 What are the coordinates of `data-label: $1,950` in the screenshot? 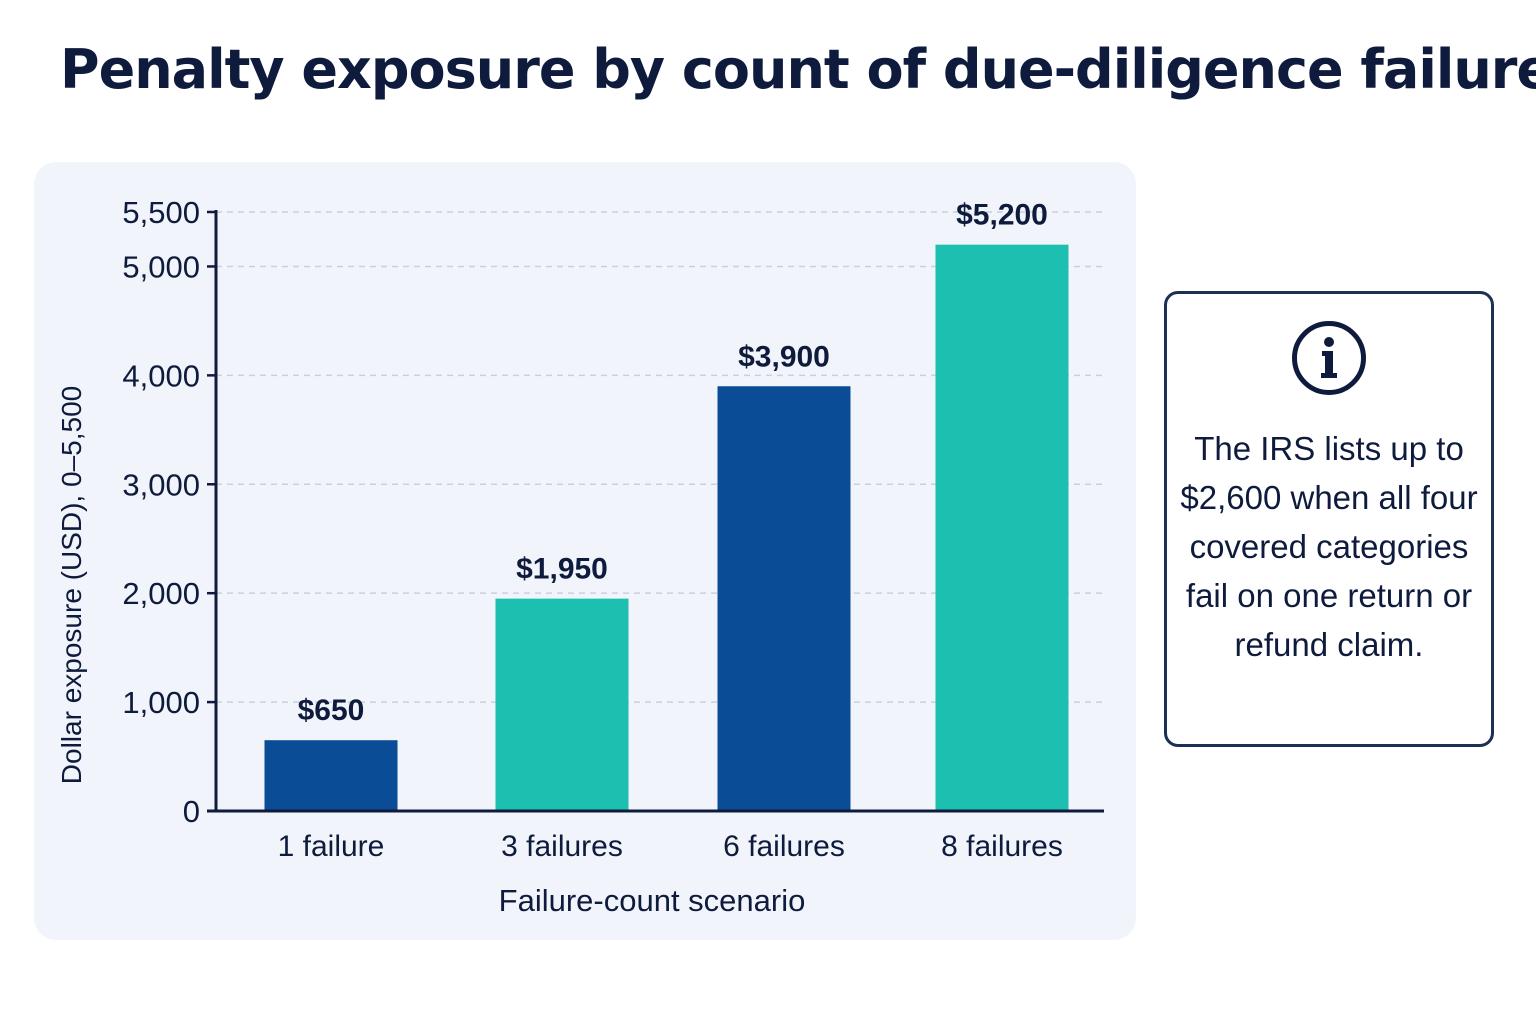 It's located at (562, 569).